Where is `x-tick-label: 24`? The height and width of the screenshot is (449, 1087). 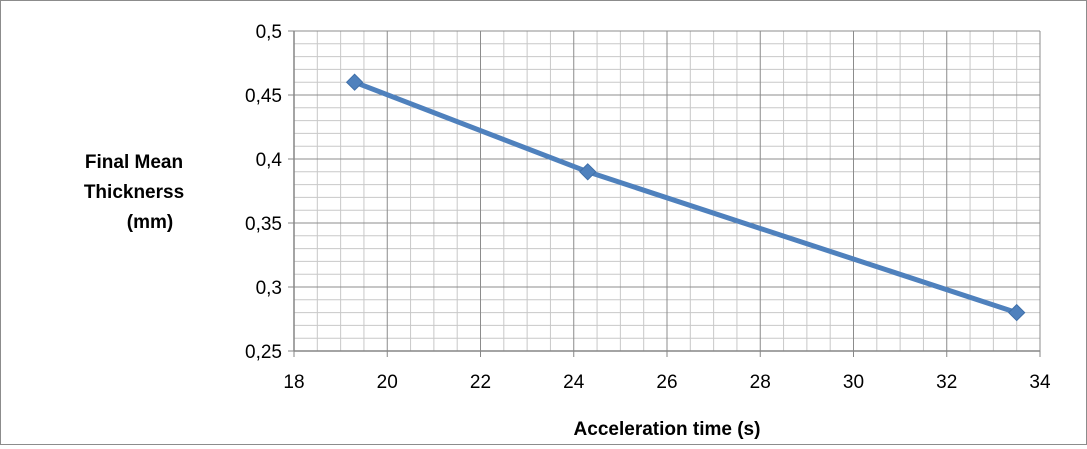
x-tick-label: 24 is located at coordinates (574, 382).